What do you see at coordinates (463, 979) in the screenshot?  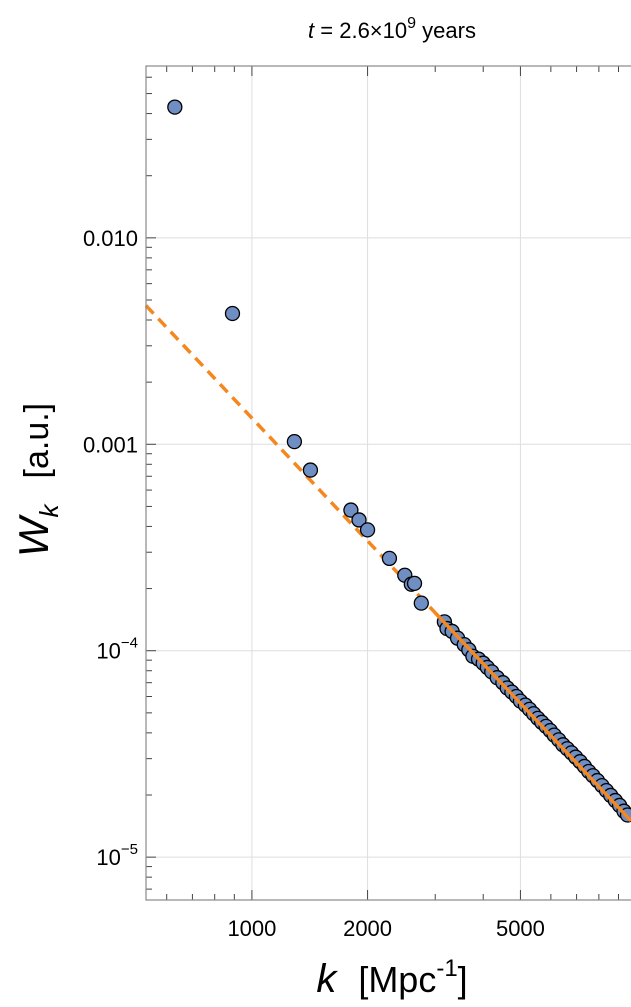 I see `xlabel-unit-close: ]` at bounding box center [463, 979].